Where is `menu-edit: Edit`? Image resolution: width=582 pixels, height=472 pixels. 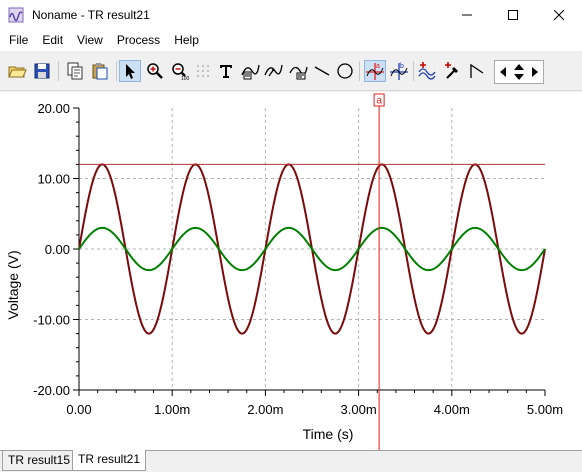 menu-edit: Edit is located at coordinates (53, 40).